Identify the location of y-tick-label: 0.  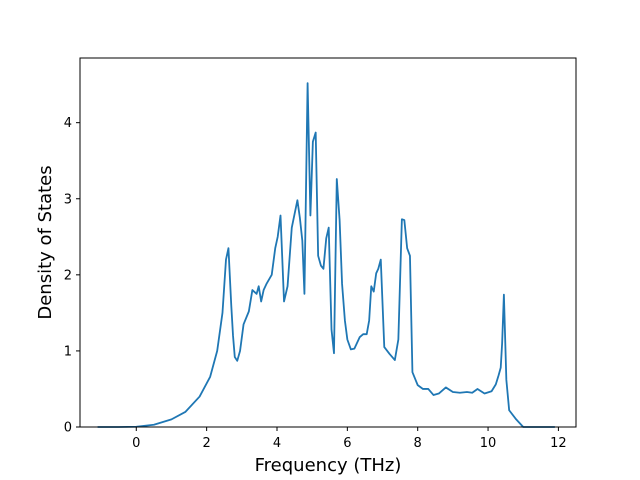
(68, 428).